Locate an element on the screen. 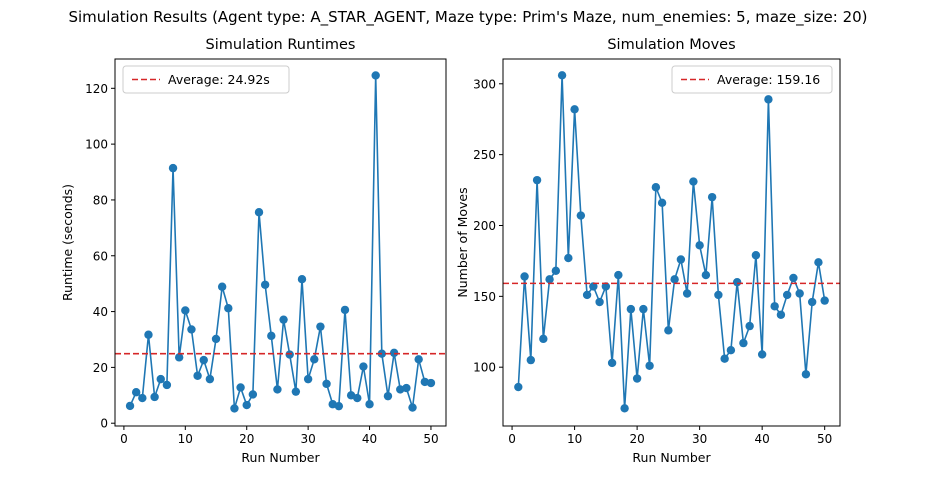 Image resolution: width=936 pixels, height=480 pixels. legend-label: Average: 24.92s is located at coordinates (219, 79).